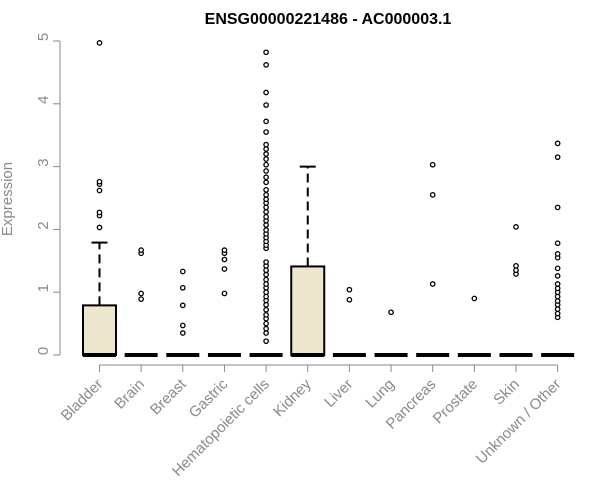 The height and width of the screenshot is (500, 600). I want to click on x-category-label: Kidney, so click(292, 397).